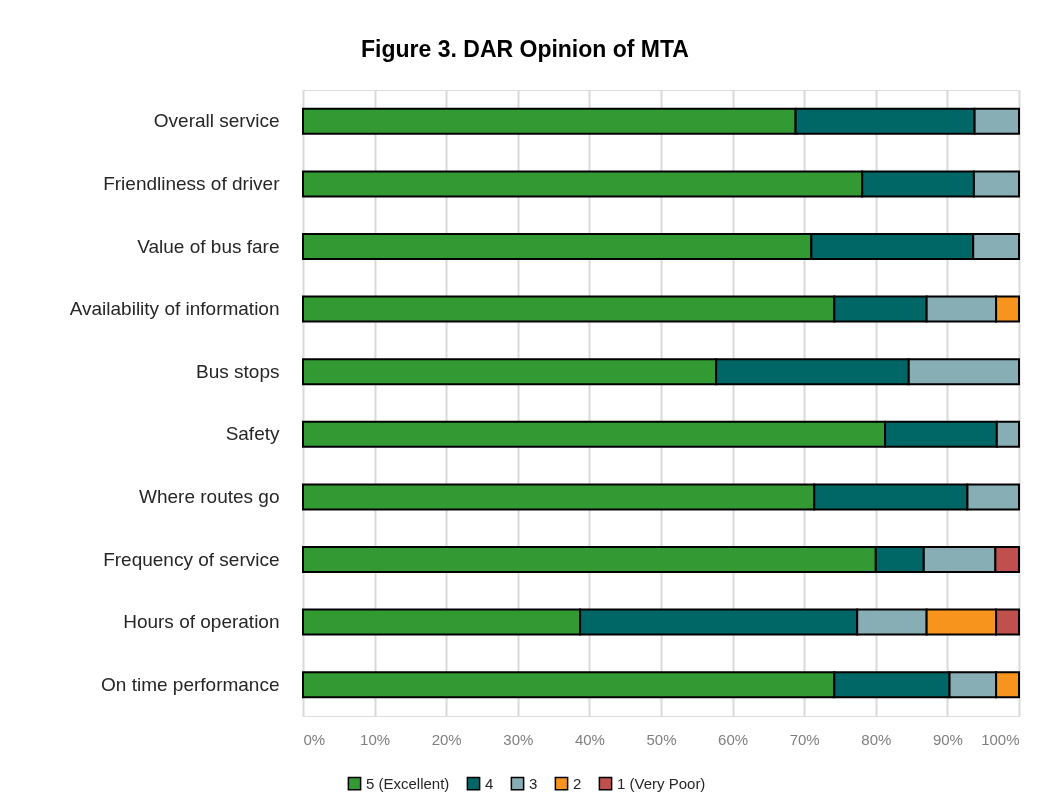 This screenshot has height=811, width=1052. Describe the element at coordinates (191, 559) in the screenshot. I see `y-tick-label: Frequency of service` at that location.